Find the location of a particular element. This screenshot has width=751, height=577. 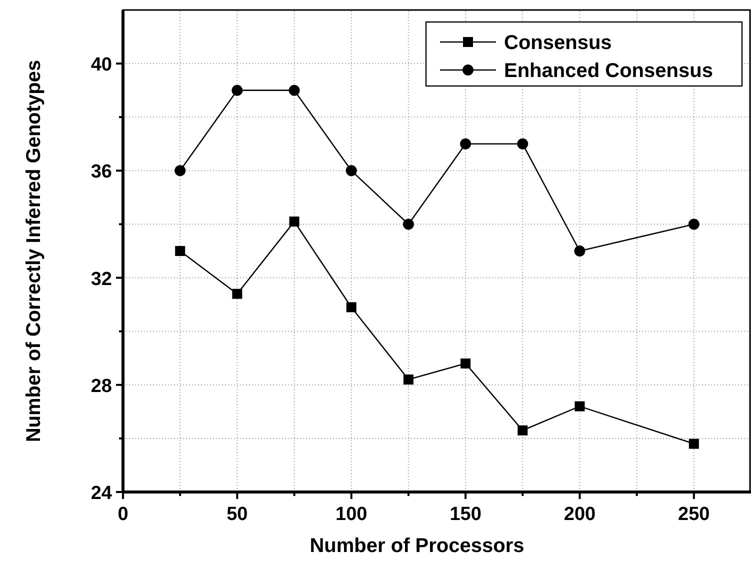

x-tick-label: 250 is located at coordinates (694, 514).